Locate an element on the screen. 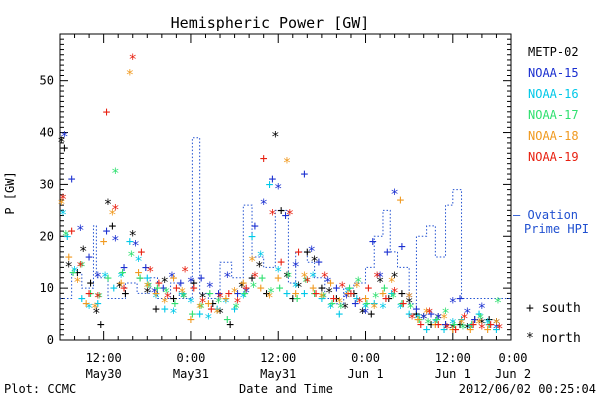  y-tick-label: 0 is located at coordinates (50, 340).